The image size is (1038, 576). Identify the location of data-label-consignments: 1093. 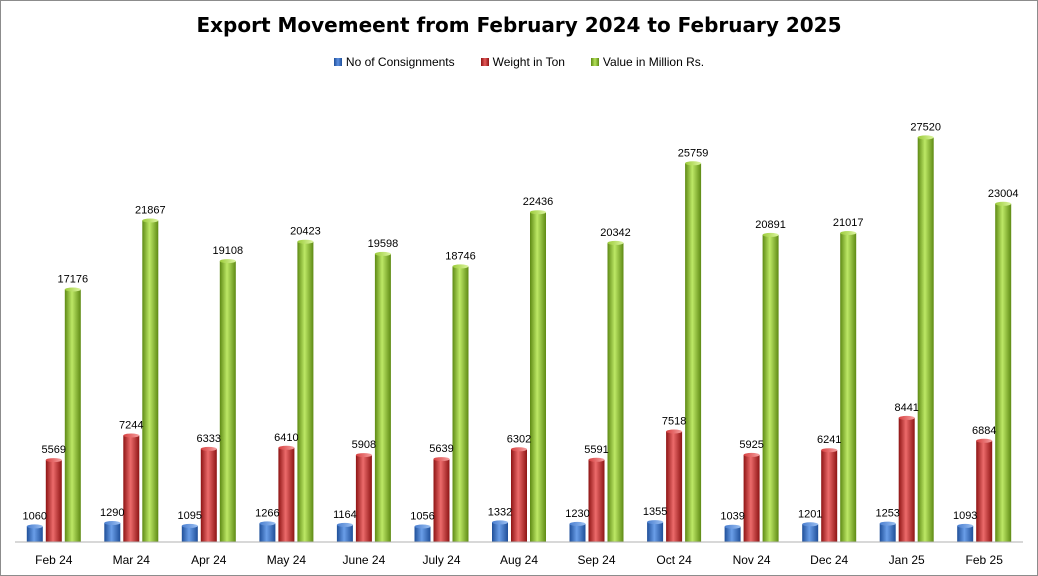
(965, 516).